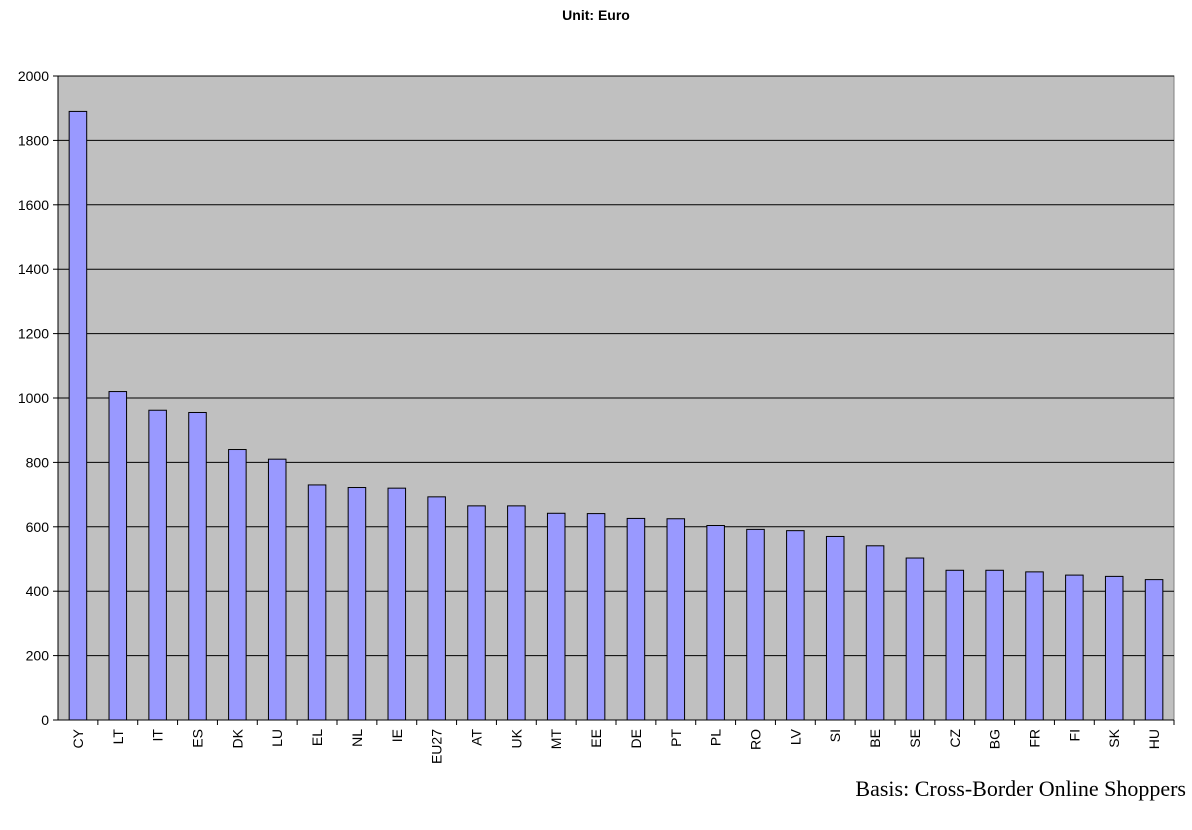 This screenshot has height=830, width=1192. Describe the element at coordinates (1114, 648) in the screenshot. I see `bar-sk` at that location.